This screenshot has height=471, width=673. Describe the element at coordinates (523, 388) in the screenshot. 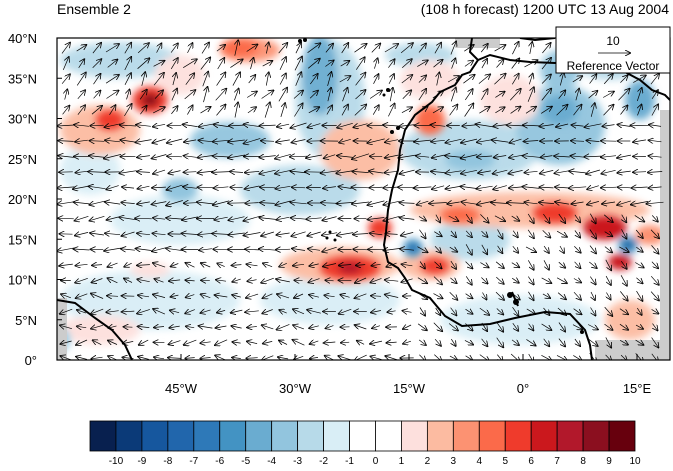

I see `x-tick-label: 0°` at that location.